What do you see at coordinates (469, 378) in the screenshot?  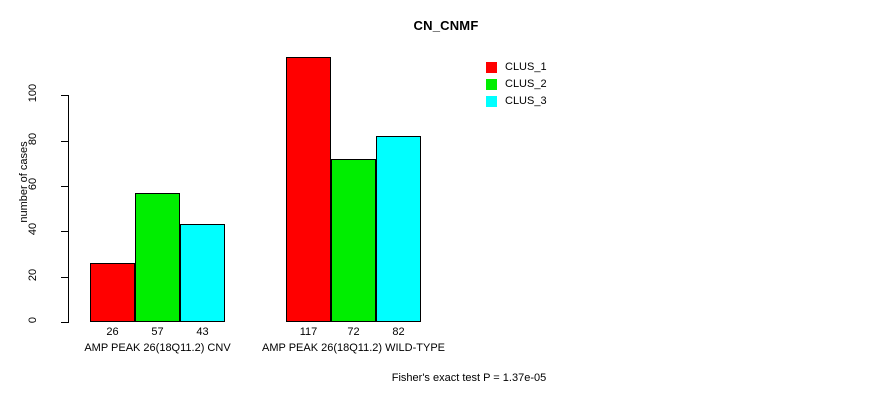 I see `footer-note: Fisher's exact test P = 1.37e-05` at bounding box center [469, 378].